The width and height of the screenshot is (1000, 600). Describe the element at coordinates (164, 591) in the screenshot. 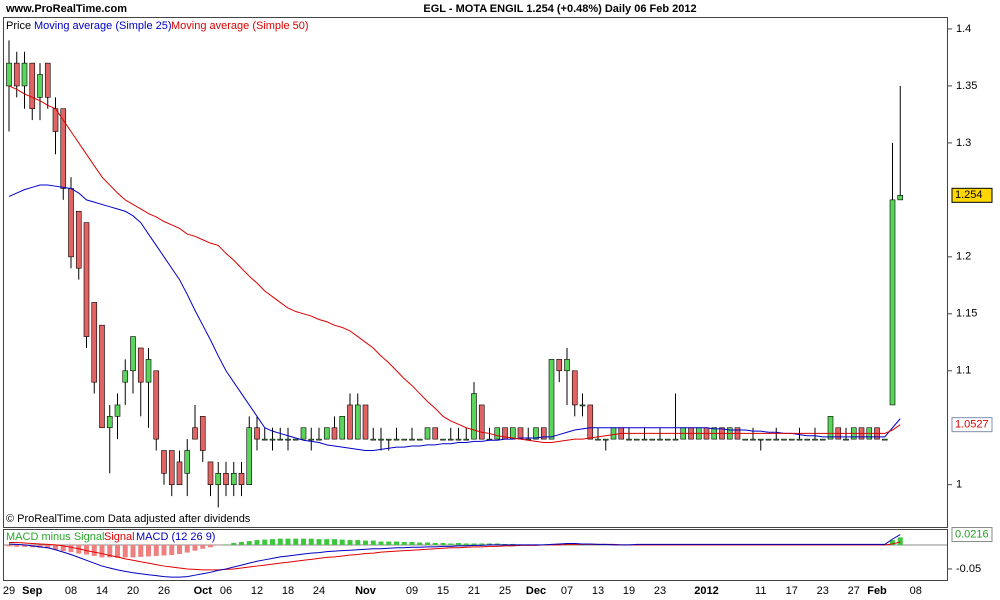

I see `x-tick-label: 26` at that location.